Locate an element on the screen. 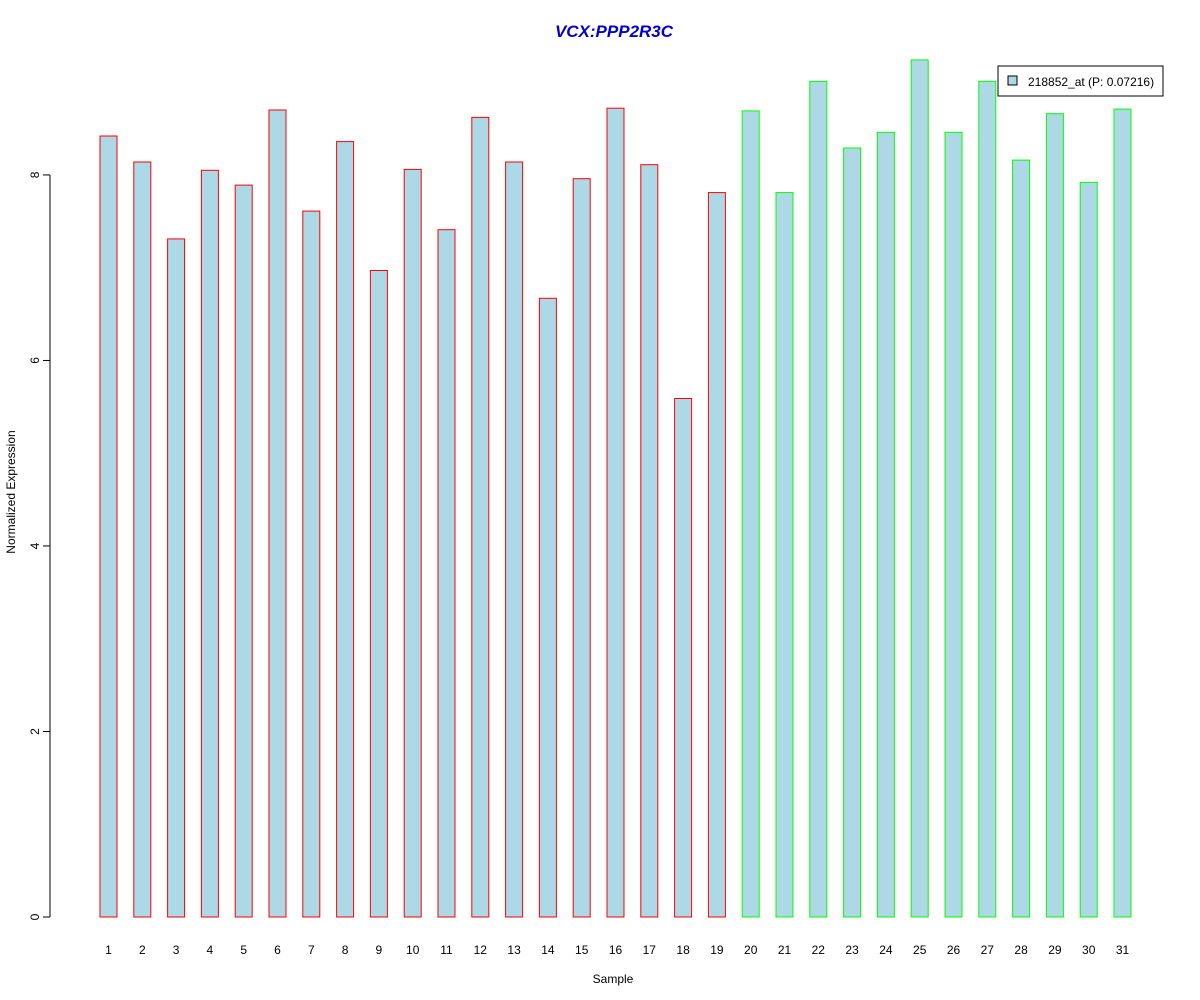  x-tick-label: 25 is located at coordinates (920, 950).